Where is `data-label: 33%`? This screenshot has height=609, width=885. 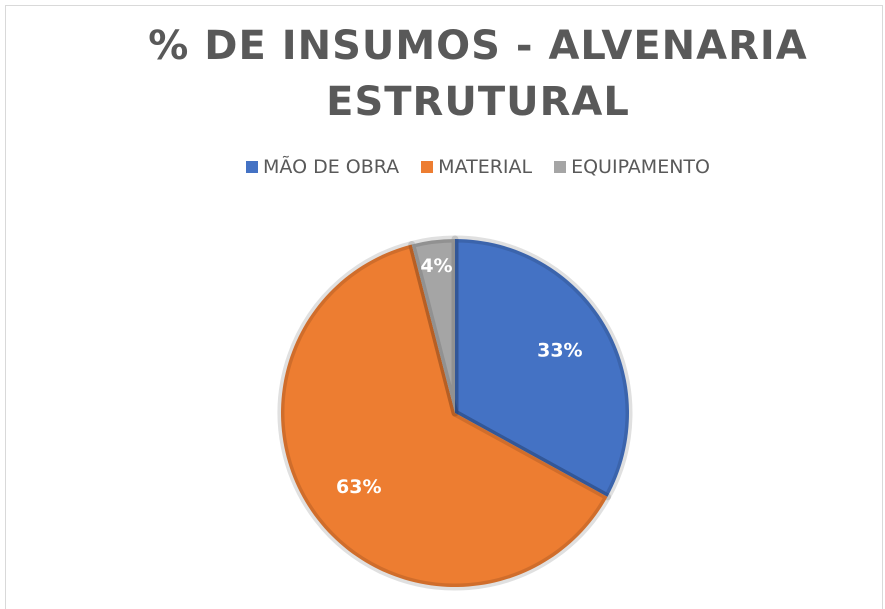
data-label: 33% is located at coordinates (559, 350).